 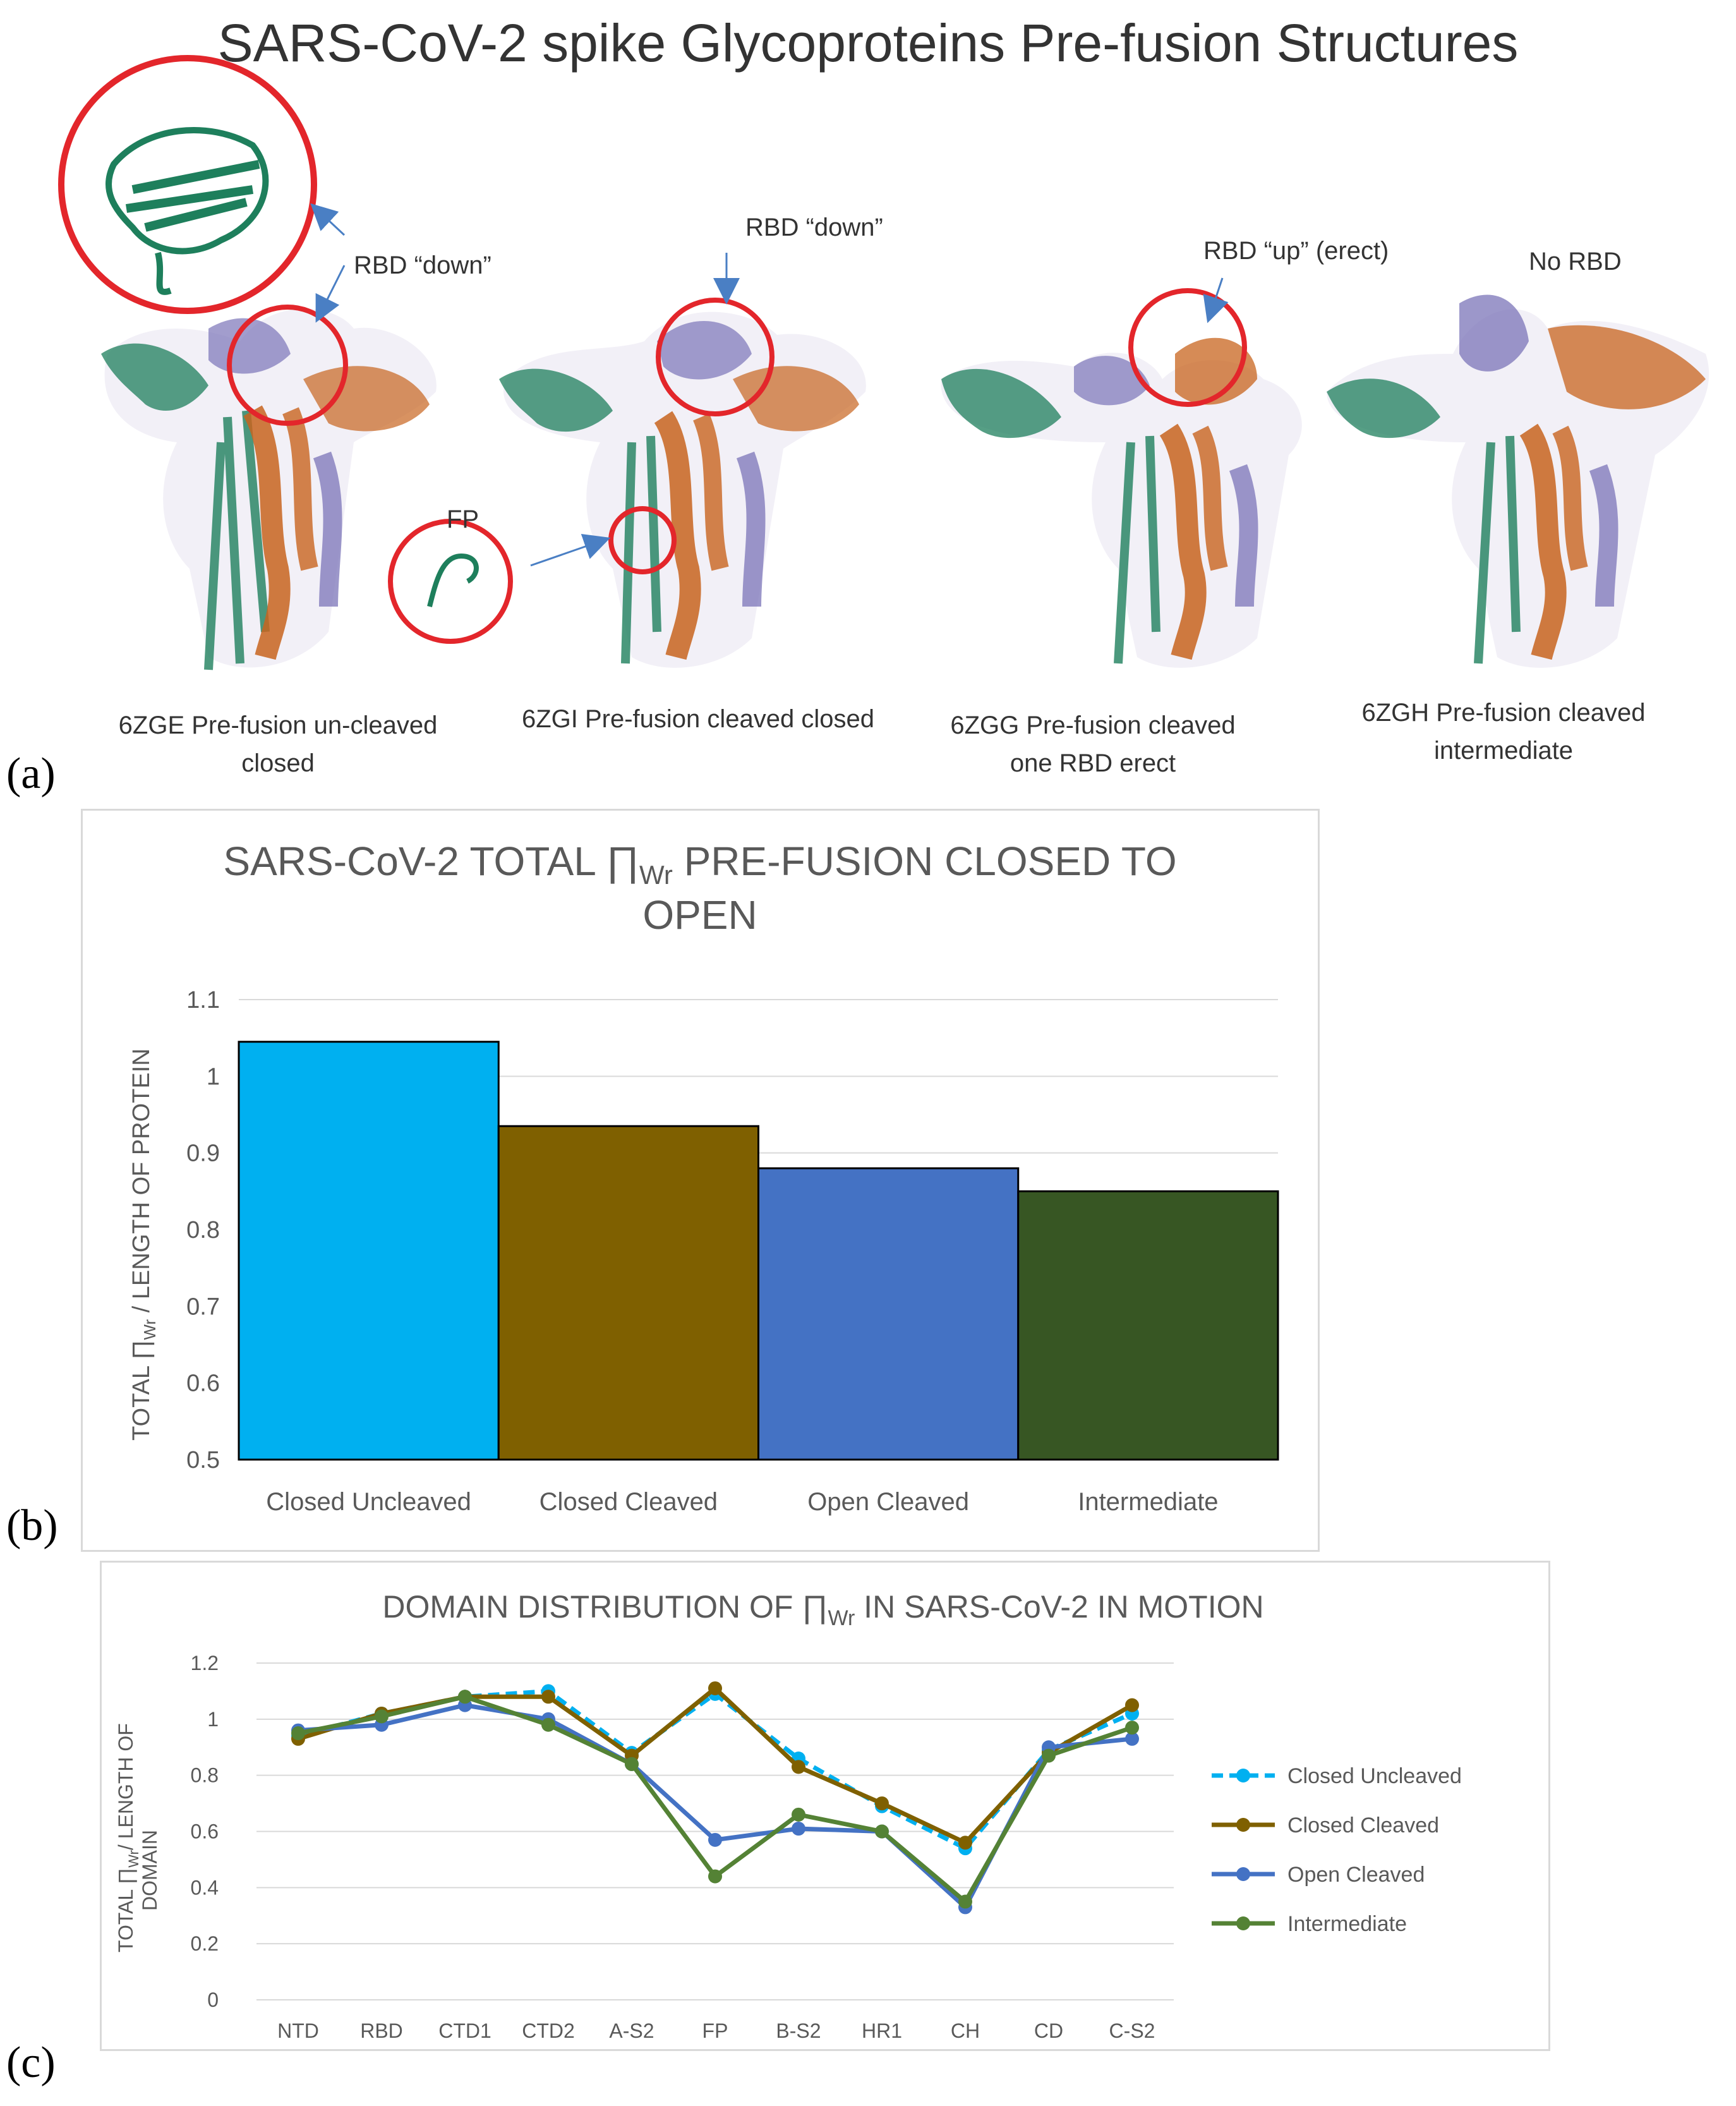 I want to click on legend-marker-open-cleaved, so click(x=1243, y=1874).